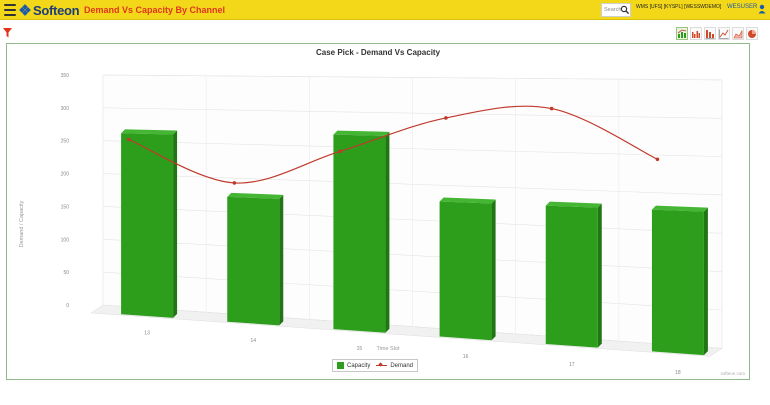 This screenshot has width=770, height=405. Describe the element at coordinates (375, 365) in the screenshot. I see `chart-legend: Capacity Demand` at that location.